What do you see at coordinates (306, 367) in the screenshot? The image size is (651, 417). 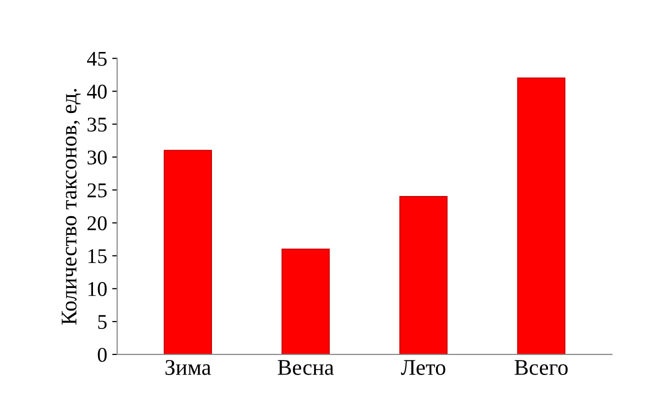 I see `x-tick-label: Весна` at bounding box center [306, 367].